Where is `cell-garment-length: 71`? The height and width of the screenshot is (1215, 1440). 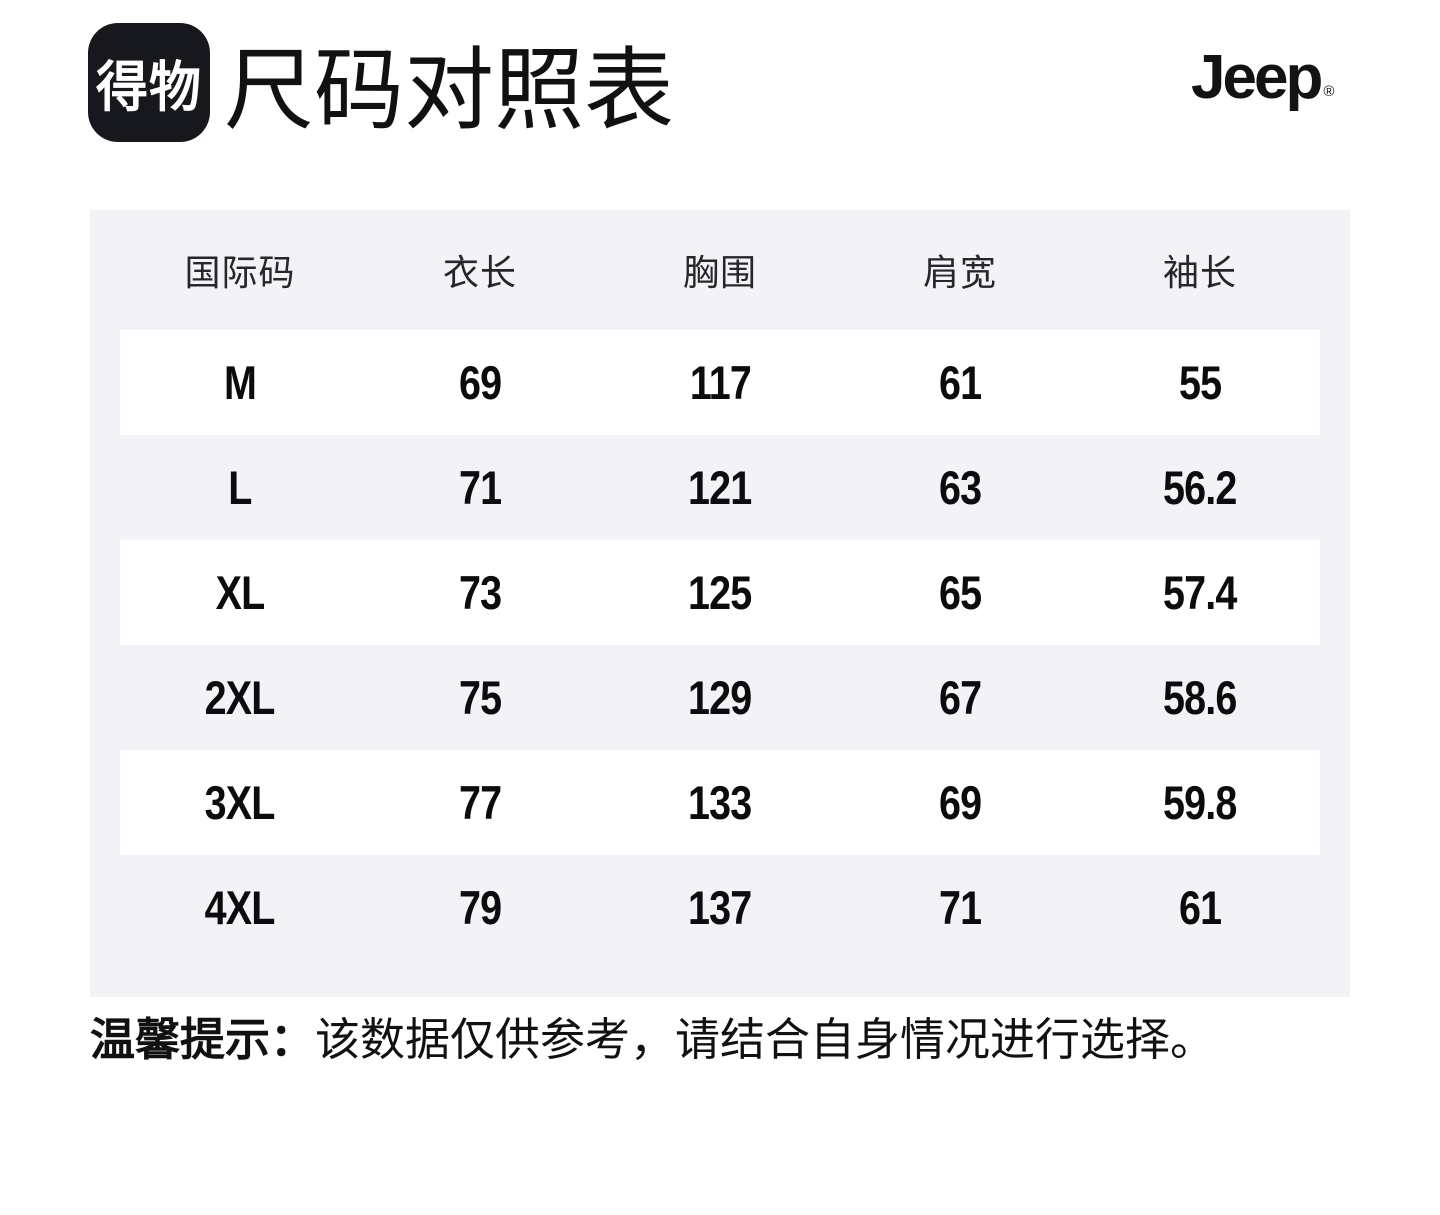
cell-garment-length: 71 is located at coordinates (480, 487).